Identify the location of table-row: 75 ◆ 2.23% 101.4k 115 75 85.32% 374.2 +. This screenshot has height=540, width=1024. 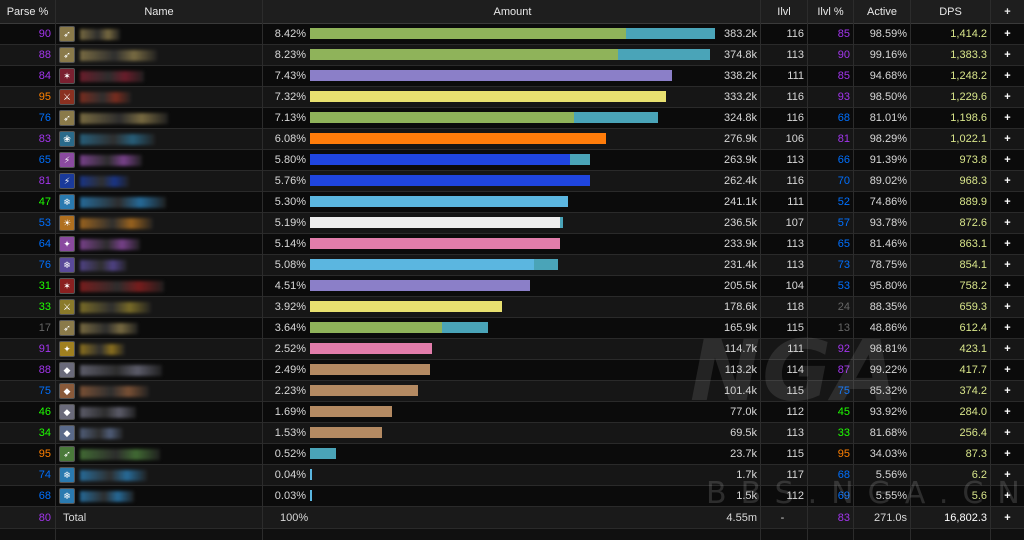
(512, 391).